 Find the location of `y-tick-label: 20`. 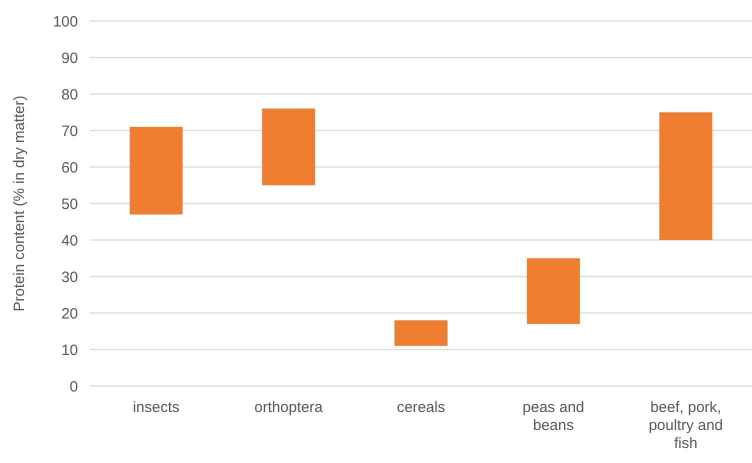

y-tick-label: 20 is located at coordinates (69, 313).